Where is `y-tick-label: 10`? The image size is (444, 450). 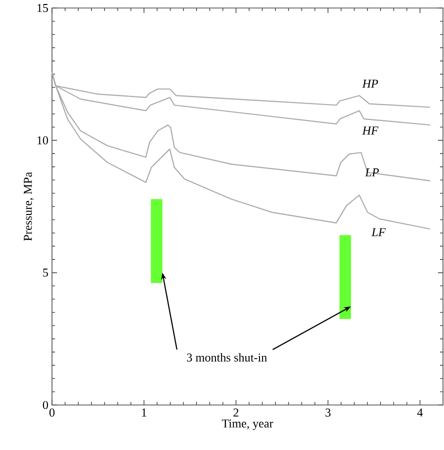 y-tick-label: 10 is located at coordinates (43, 140).